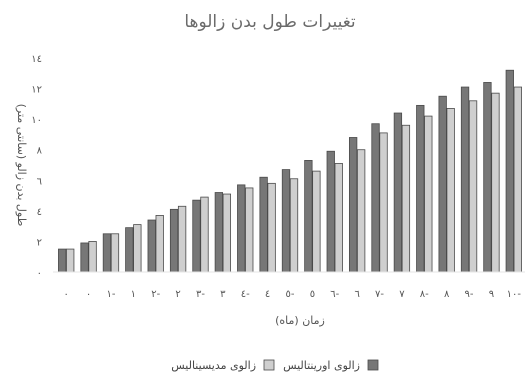 The height and width of the screenshot is (382, 525). Describe the element at coordinates (110, 294) in the screenshot. I see `x-tick-label: ١-` at that location.